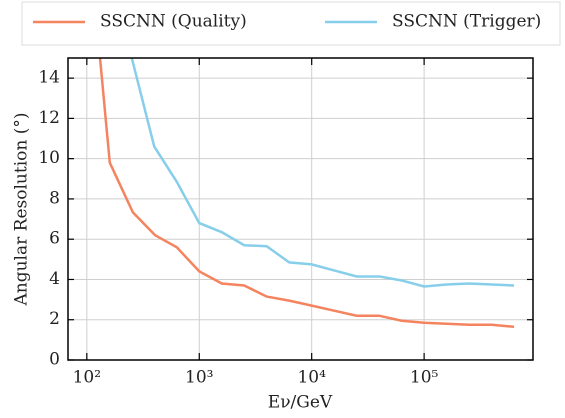 The width and height of the screenshot is (565, 418). Describe the element at coordinates (300, 403) in the screenshot. I see `x-axis-title: Eν/GeV` at that location.